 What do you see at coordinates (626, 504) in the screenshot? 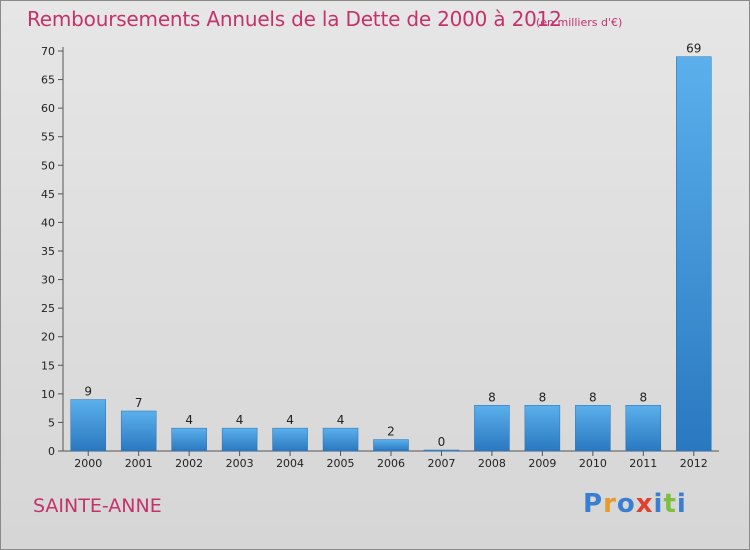
I see `brand-logo-letter: o` at bounding box center [626, 504].